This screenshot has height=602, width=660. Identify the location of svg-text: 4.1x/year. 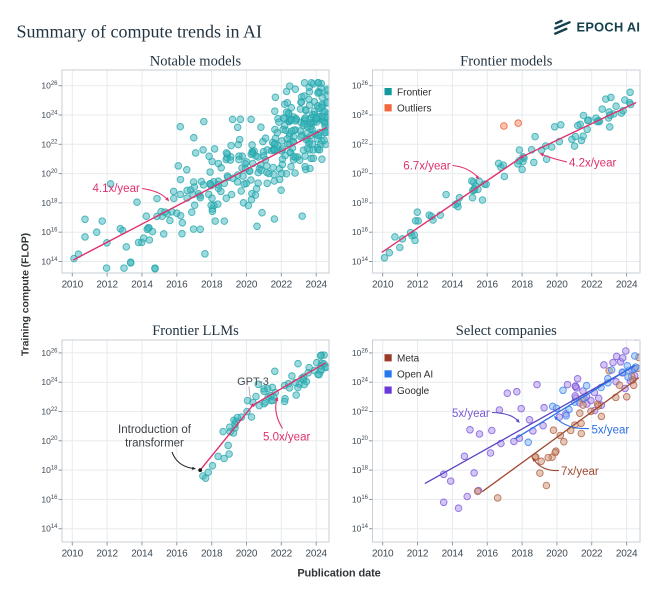
(116, 189).